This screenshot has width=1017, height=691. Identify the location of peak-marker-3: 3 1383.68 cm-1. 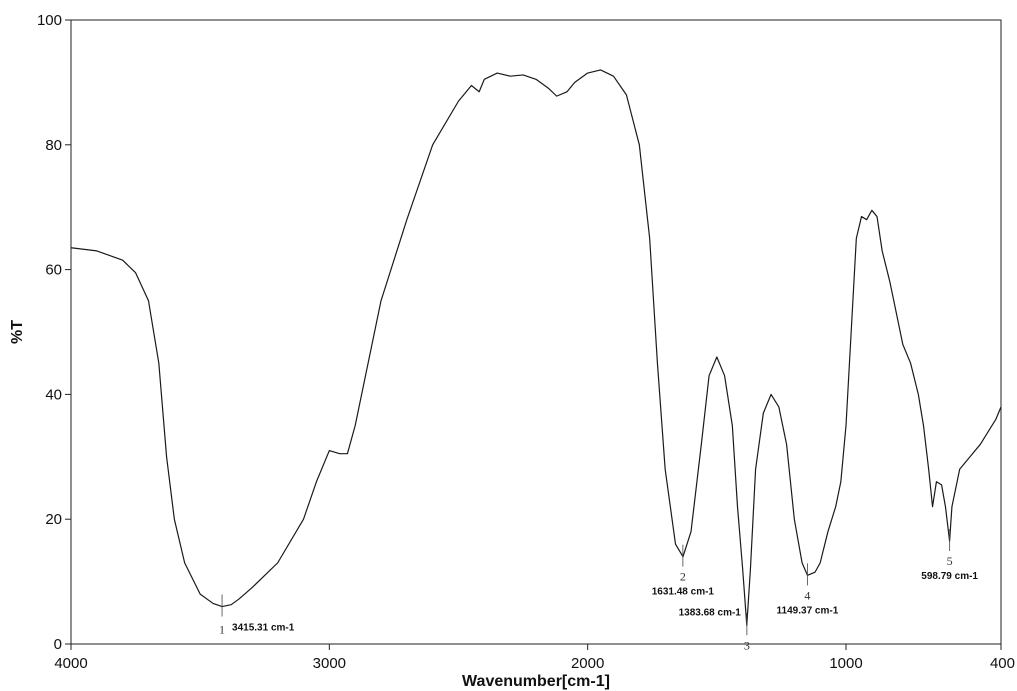
(714, 629).